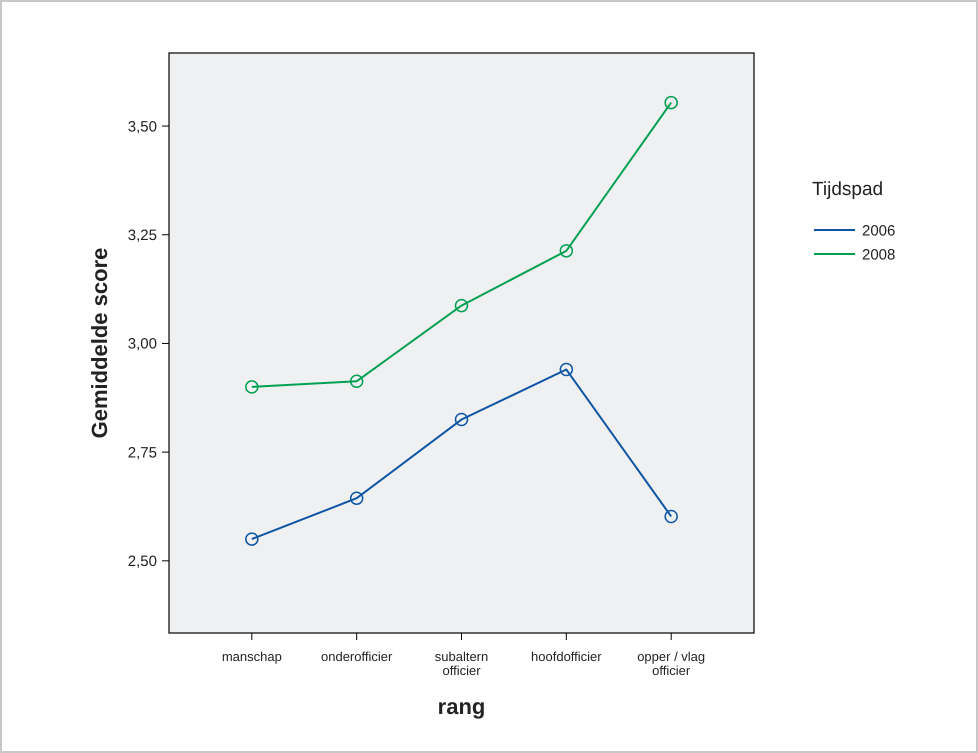 This screenshot has width=978, height=753. Describe the element at coordinates (142, 453) in the screenshot. I see `y-tick-label: 2,75` at that location.